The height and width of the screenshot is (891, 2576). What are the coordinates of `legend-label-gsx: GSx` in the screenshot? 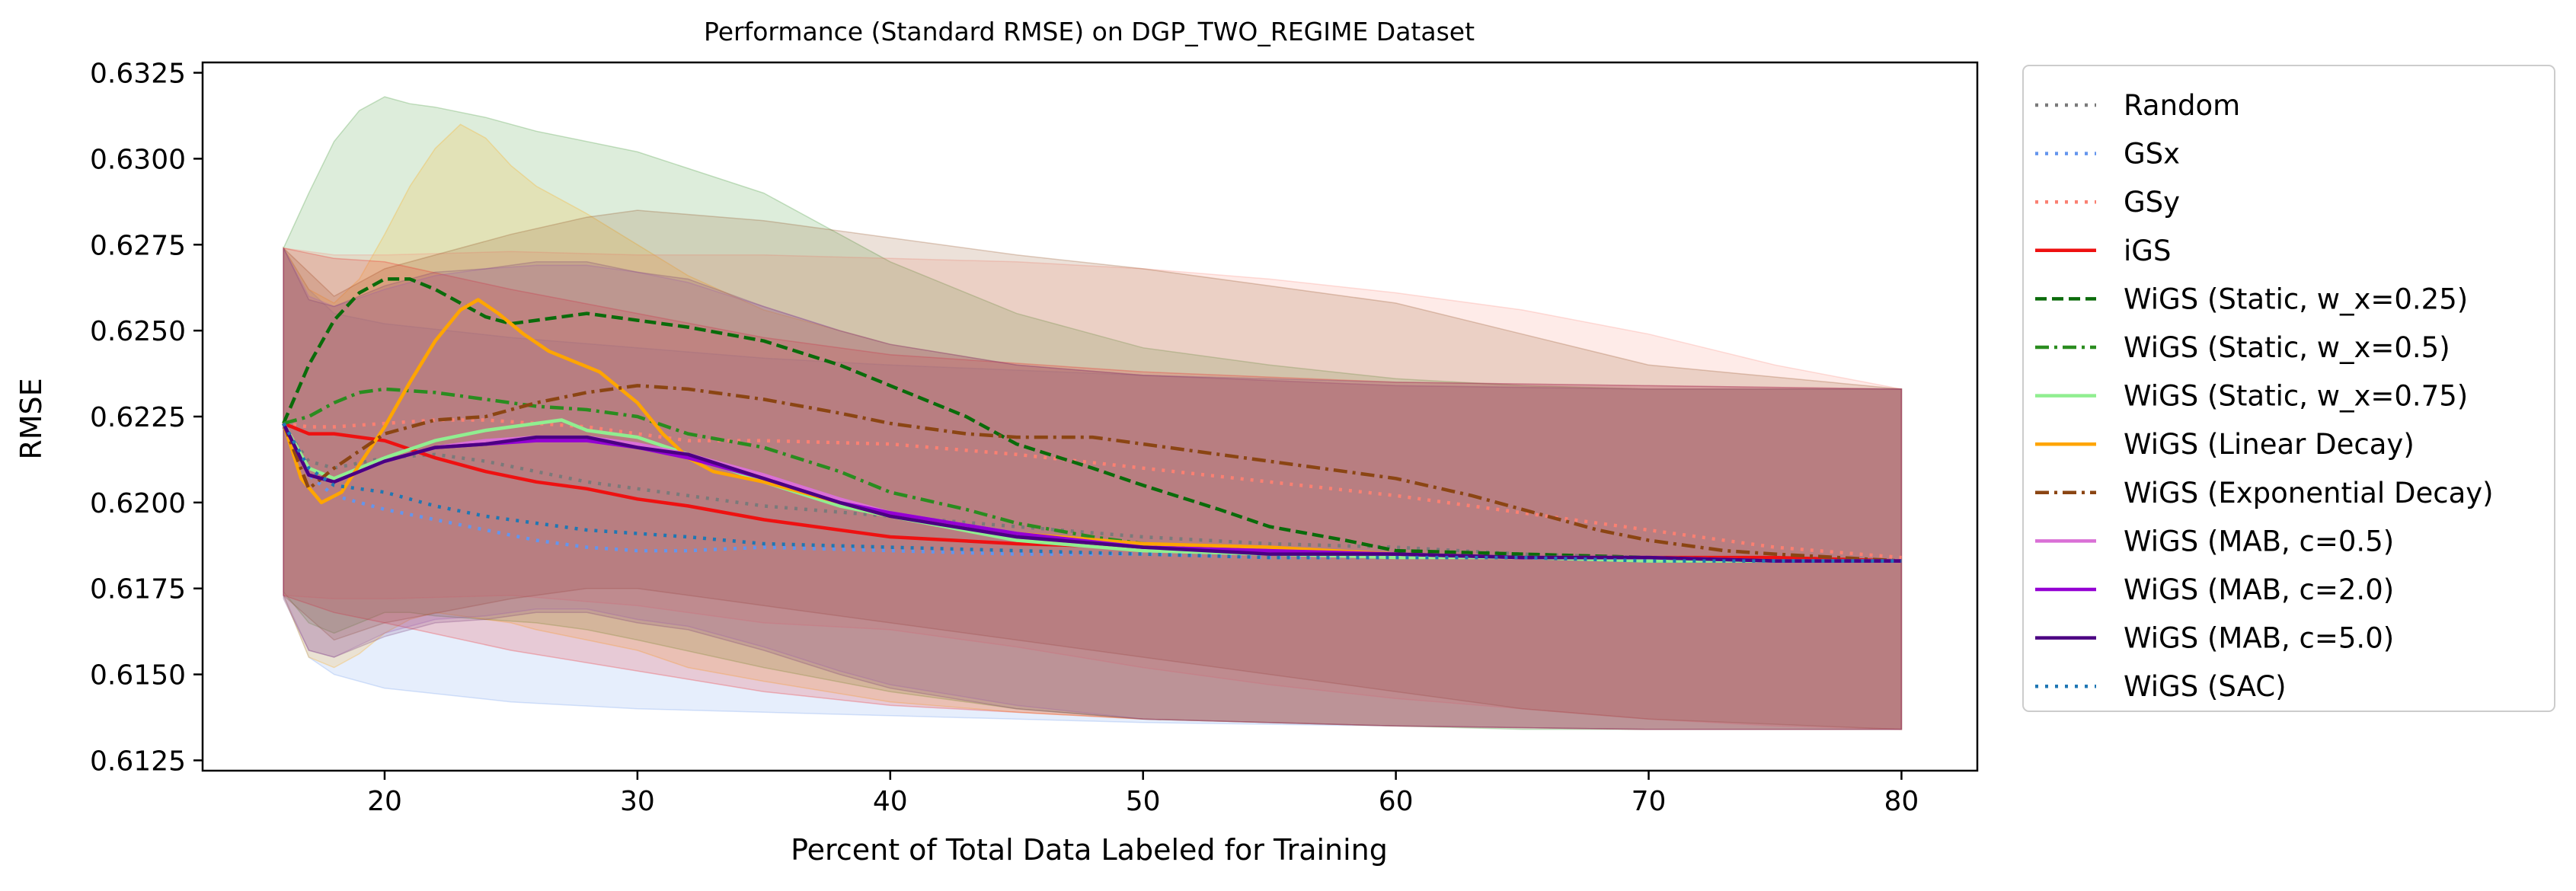 It's located at (2152, 154).